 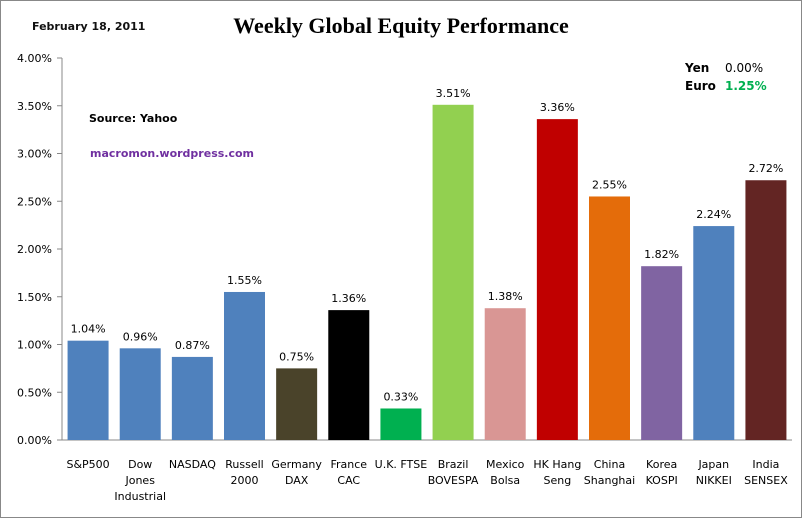 What do you see at coordinates (714, 480) in the screenshot?
I see `x-tick-label: NIKKEI` at bounding box center [714, 480].